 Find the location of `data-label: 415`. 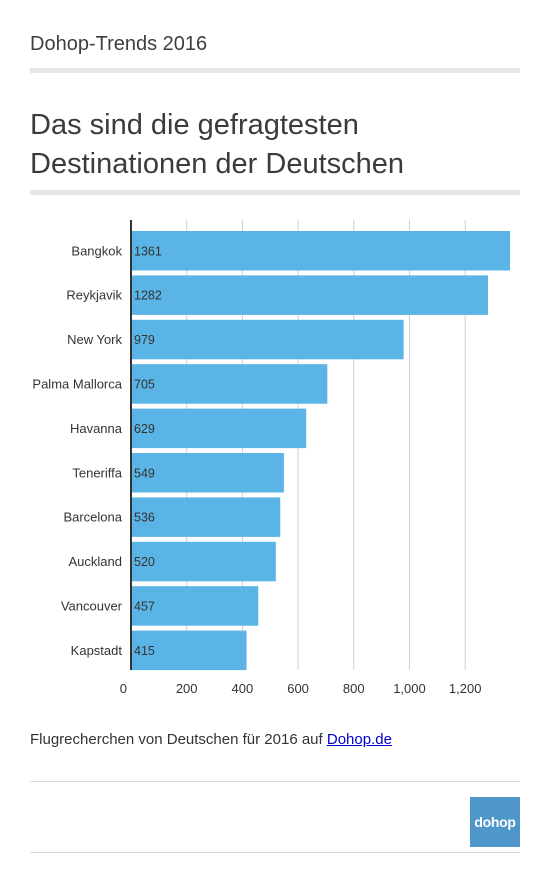

data-label: 415 is located at coordinates (144, 651).